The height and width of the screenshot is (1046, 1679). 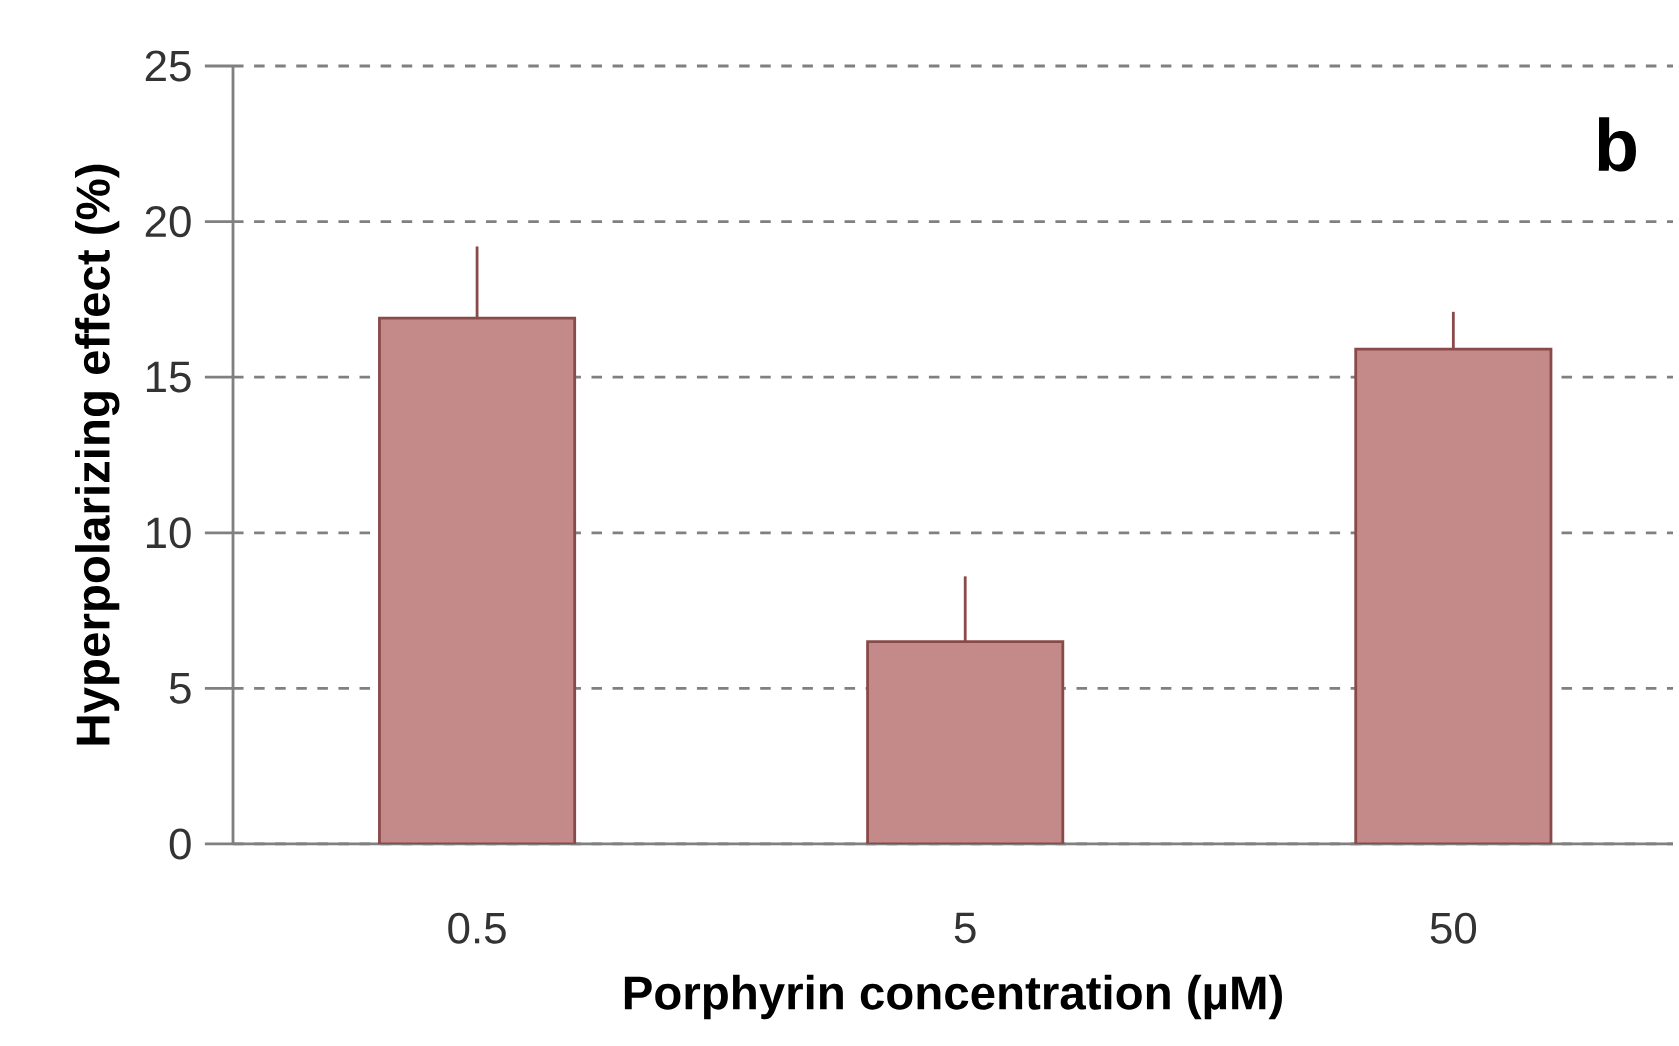 I want to click on x-tick-label: 0.5, so click(x=477, y=928).